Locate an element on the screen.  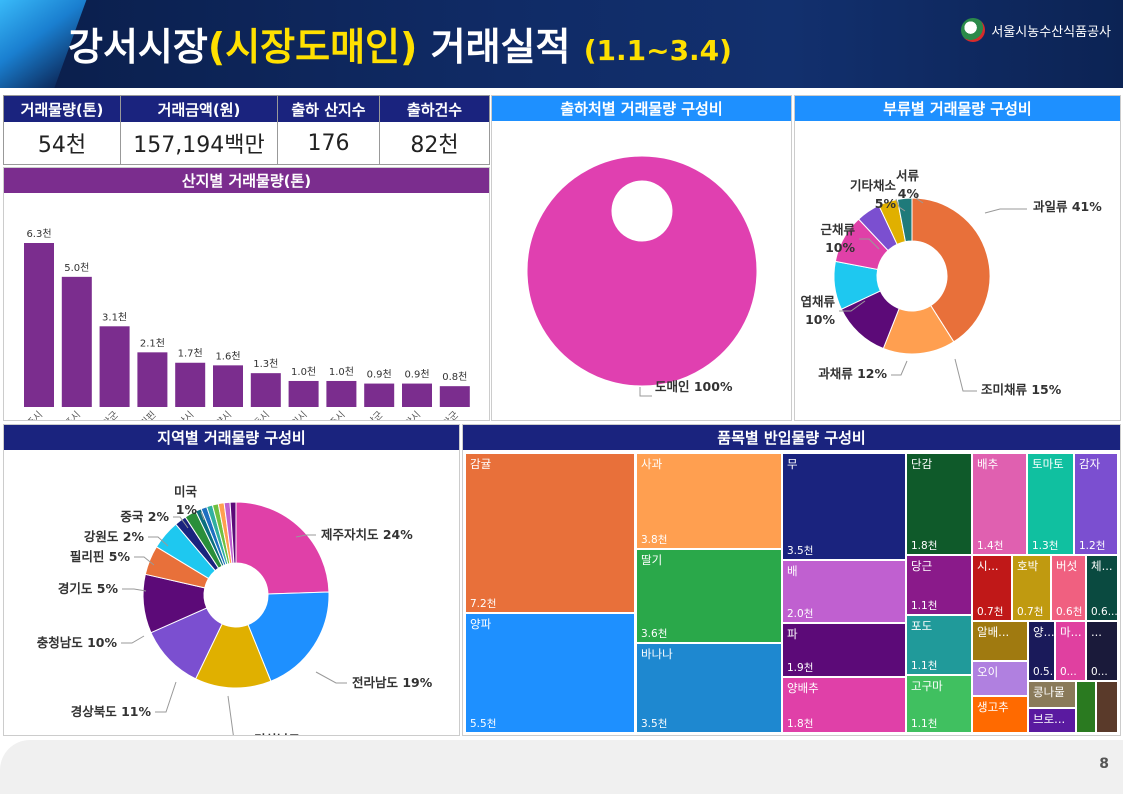
bar-category-label: 신안군 is located at coordinates (448, 414).